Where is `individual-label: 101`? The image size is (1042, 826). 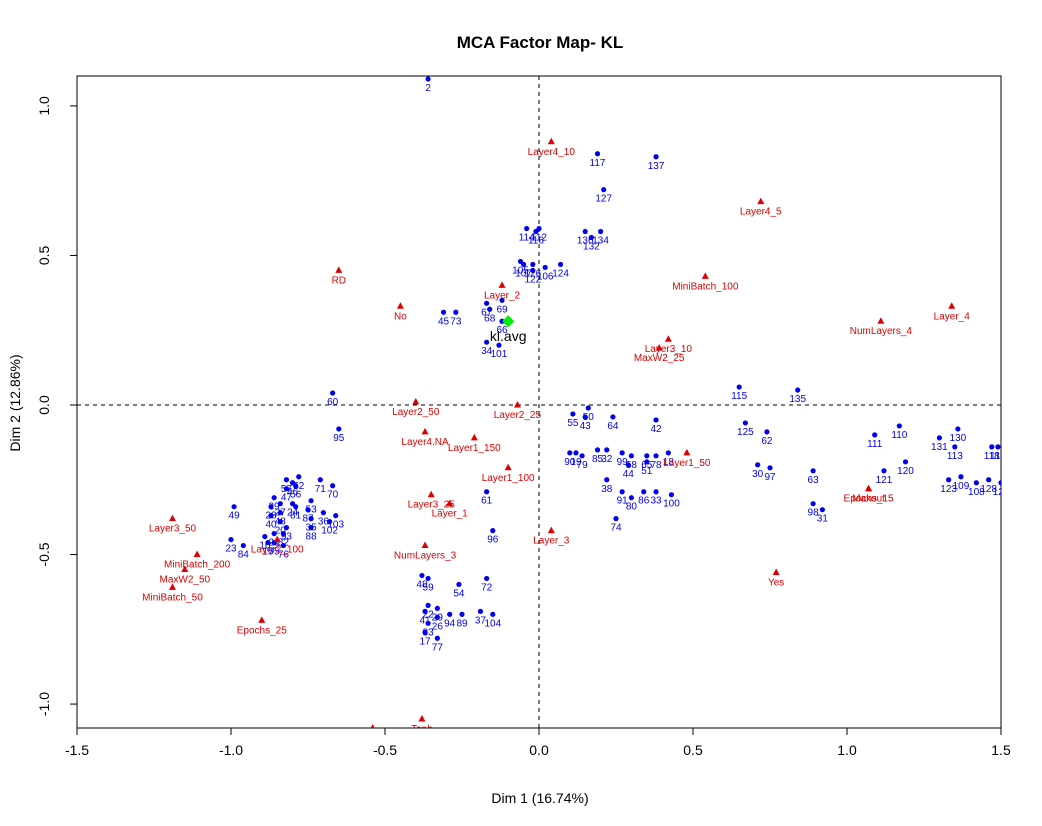
individual-label: 101 is located at coordinates (499, 354).